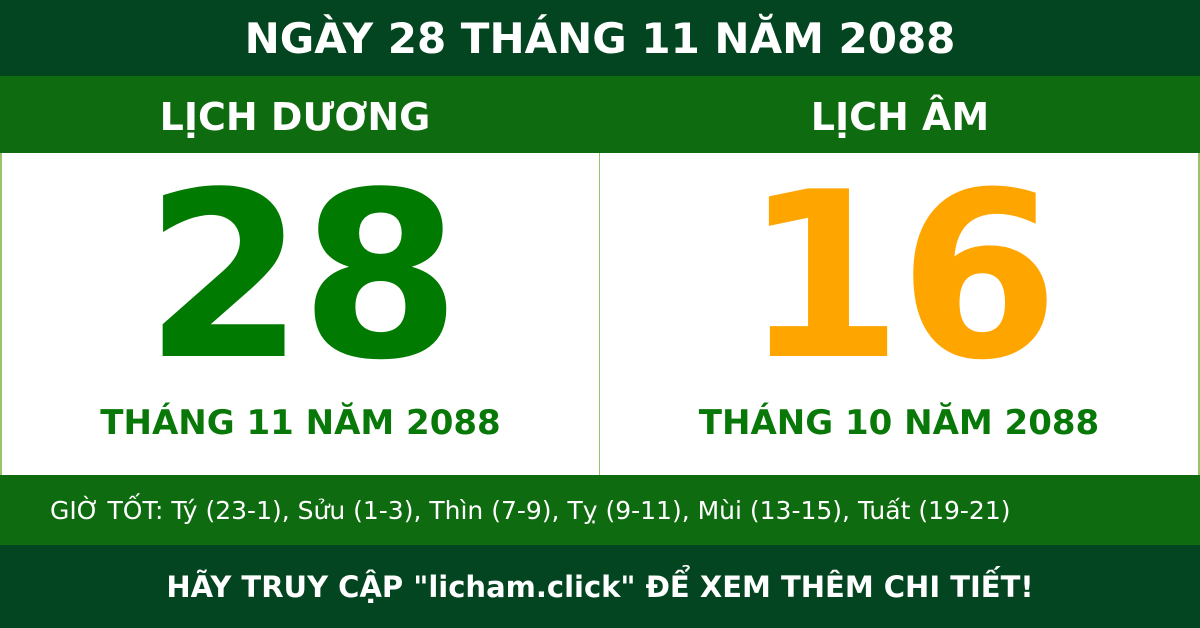 The height and width of the screenshot is (628, 1200). I want to click on lunar-month-year: THÁNG 10 NĂM 2088, so click(899, 423).